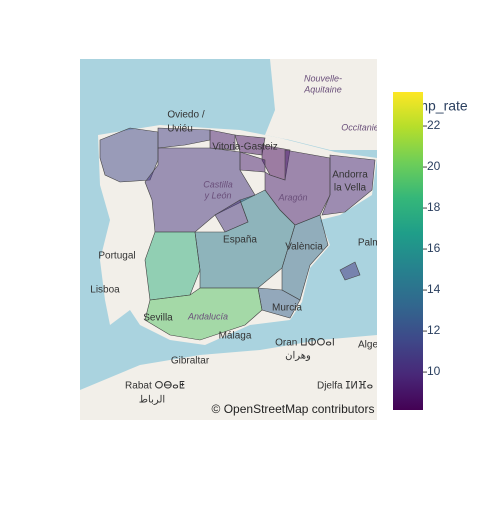  What do you see at coordinates (288, 104) in the screenshot?
I see `france` at bounding box center [288, 104].